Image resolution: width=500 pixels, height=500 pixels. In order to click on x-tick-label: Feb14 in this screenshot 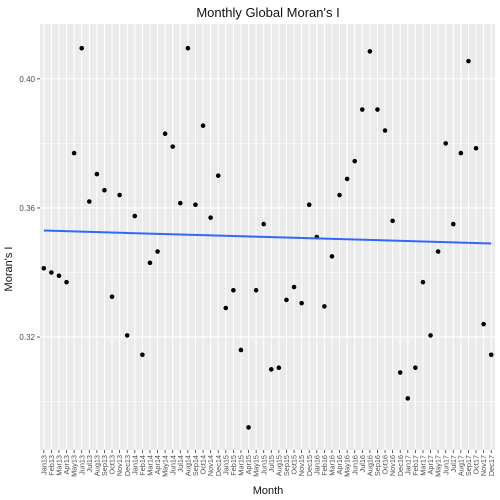, I will do `click(142, 465)`.